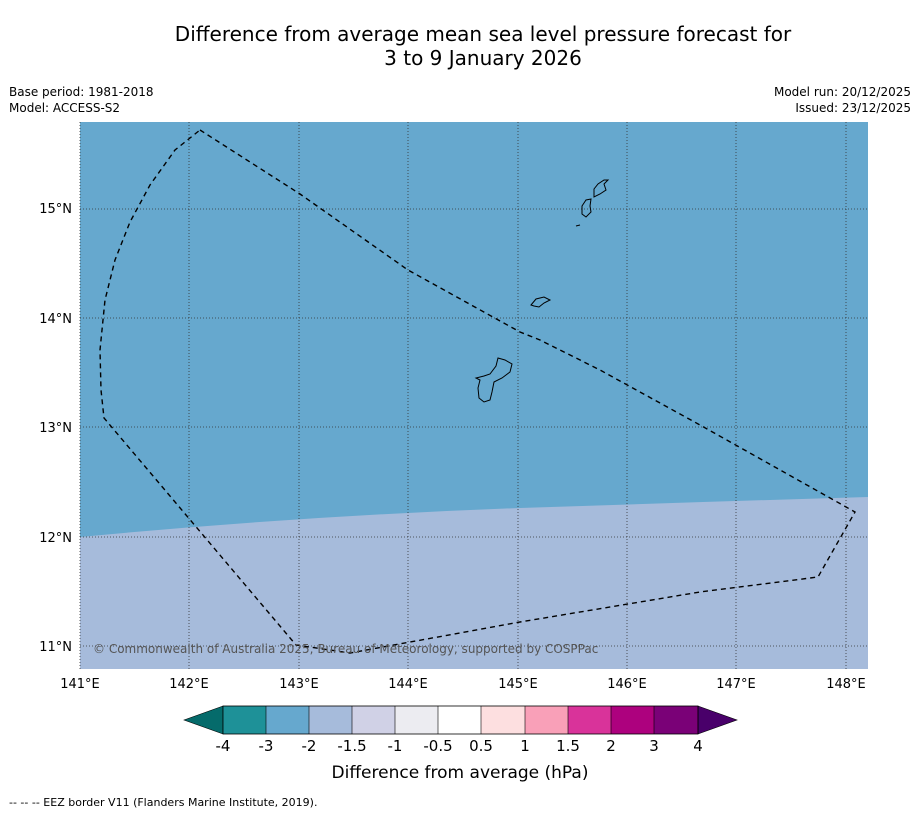 This screenshot has height=816, width=919. I want to click on lon-tick-145e: 145°E, so click(518, 684).